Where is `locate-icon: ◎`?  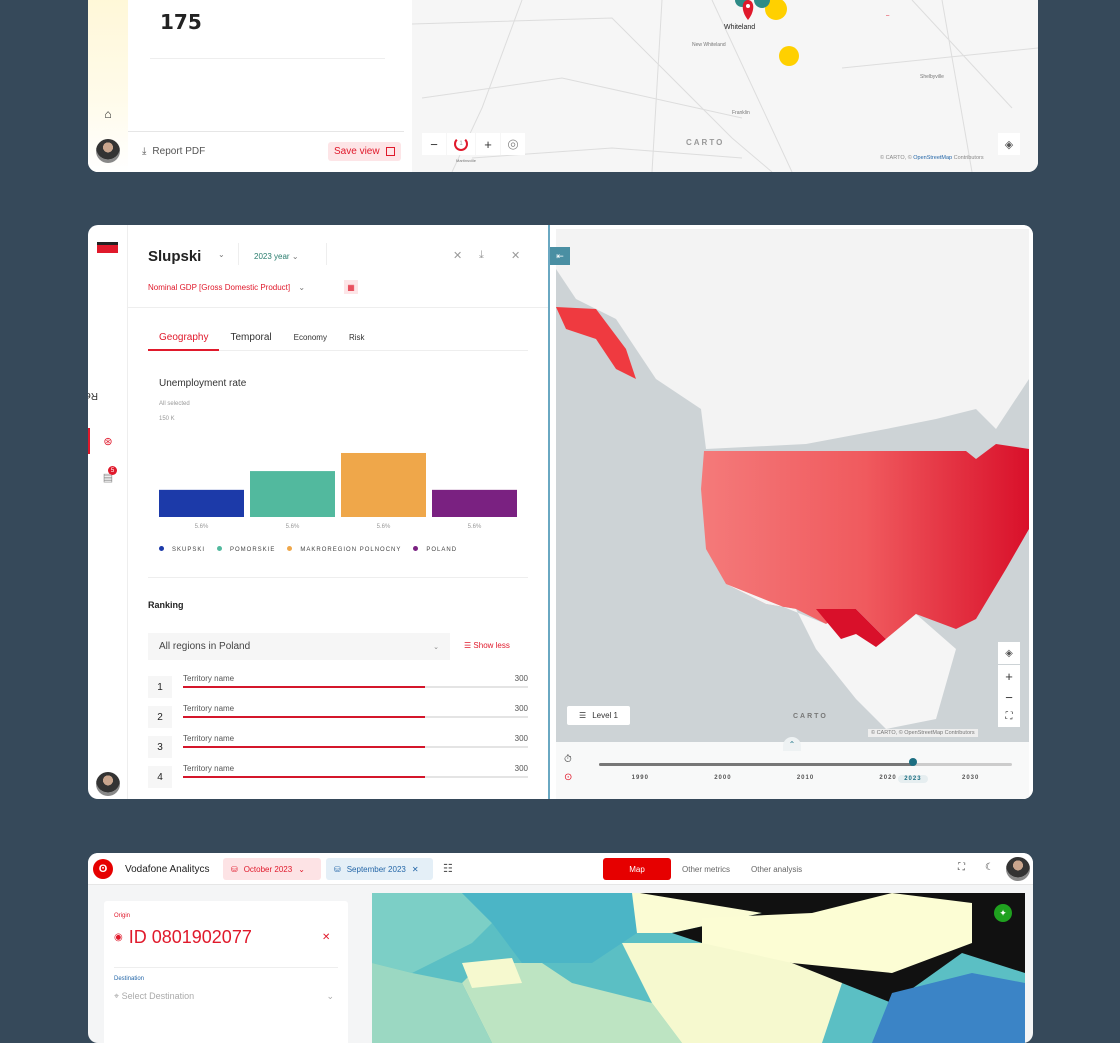
locate-icon: ◎ is located at coordinates (513, 144).